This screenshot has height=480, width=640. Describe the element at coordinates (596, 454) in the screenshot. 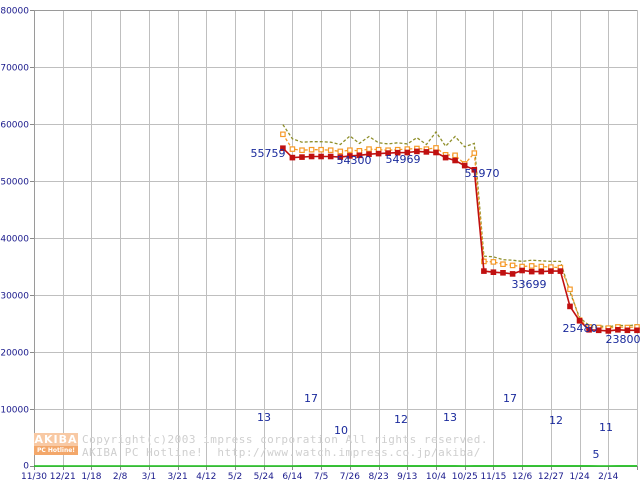

I see `data-label: 5` at that location.